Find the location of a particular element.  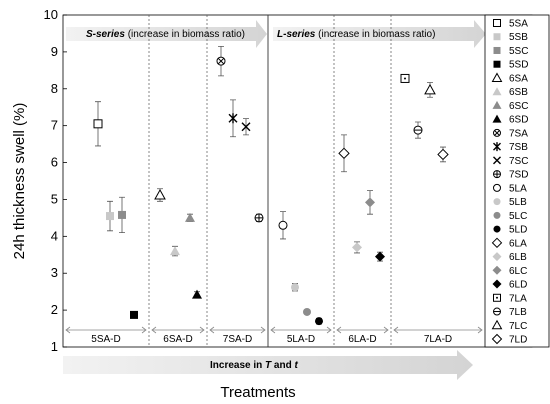

legend-marker-5lc is located at coordinates (497, 215).